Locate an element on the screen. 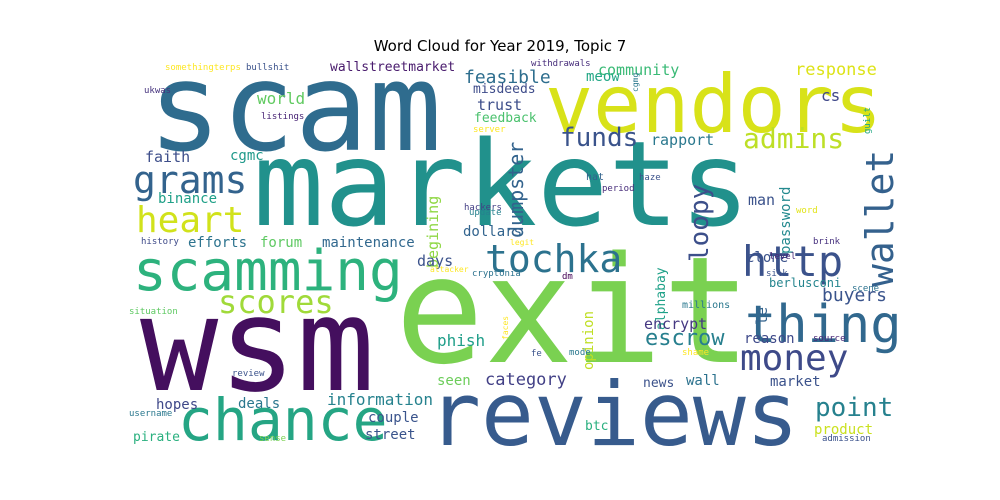 The image size is (1000, 500). word-street: street is located at coordinates (390, 435).